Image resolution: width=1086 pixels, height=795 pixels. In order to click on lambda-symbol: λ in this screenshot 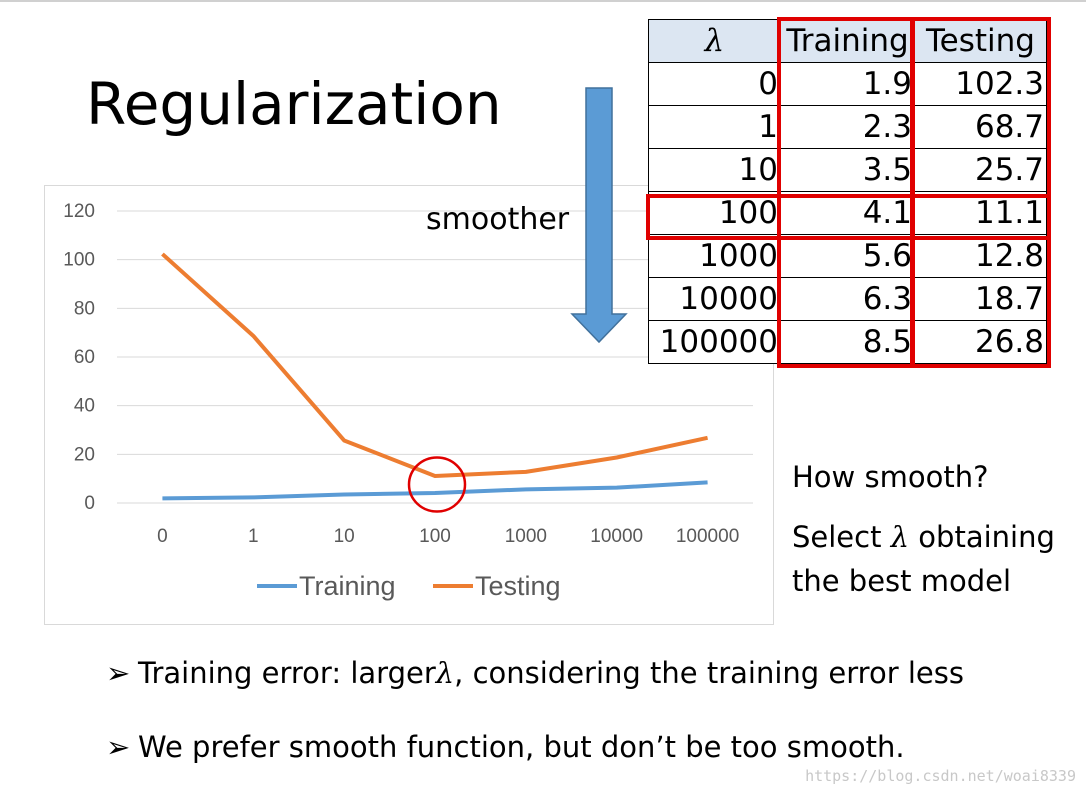, I will do `click(900, 537)`.